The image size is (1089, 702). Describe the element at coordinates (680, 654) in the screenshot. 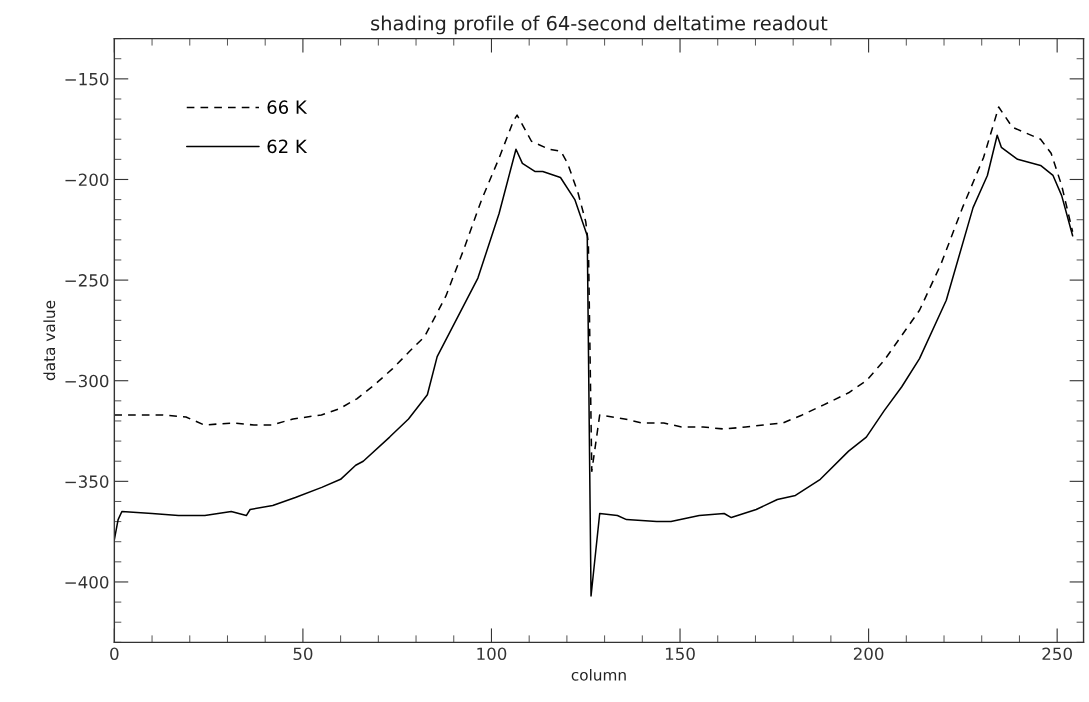

I see `x-tick-label: 150` at that location.